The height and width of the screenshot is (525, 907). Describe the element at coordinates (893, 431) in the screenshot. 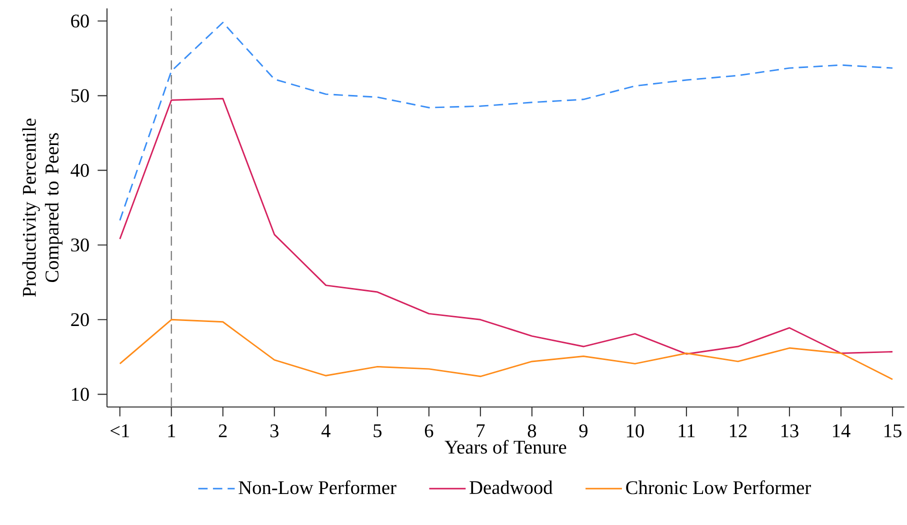

I see `x-tick-label: 15` at that location.